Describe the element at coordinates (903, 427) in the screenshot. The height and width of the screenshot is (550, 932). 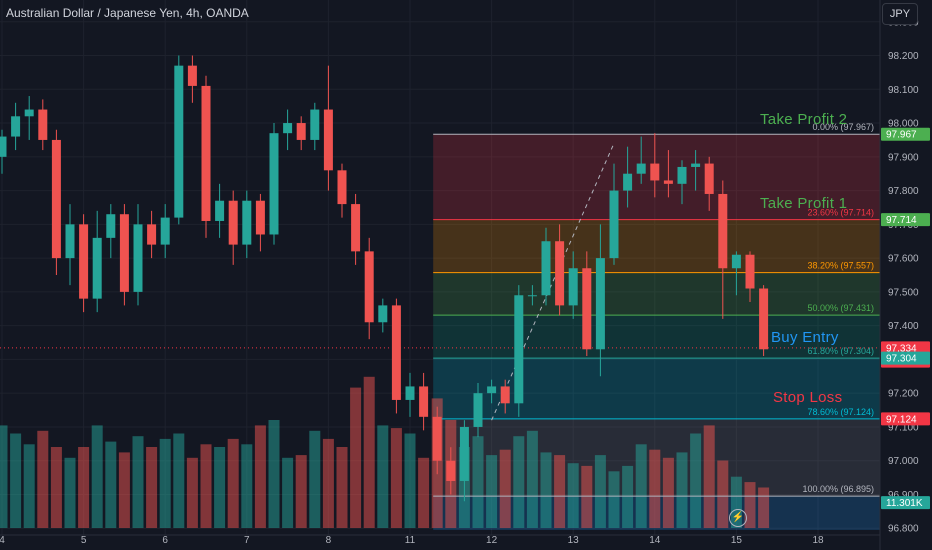
I see `price-axis-tick: 97.100` at that location.